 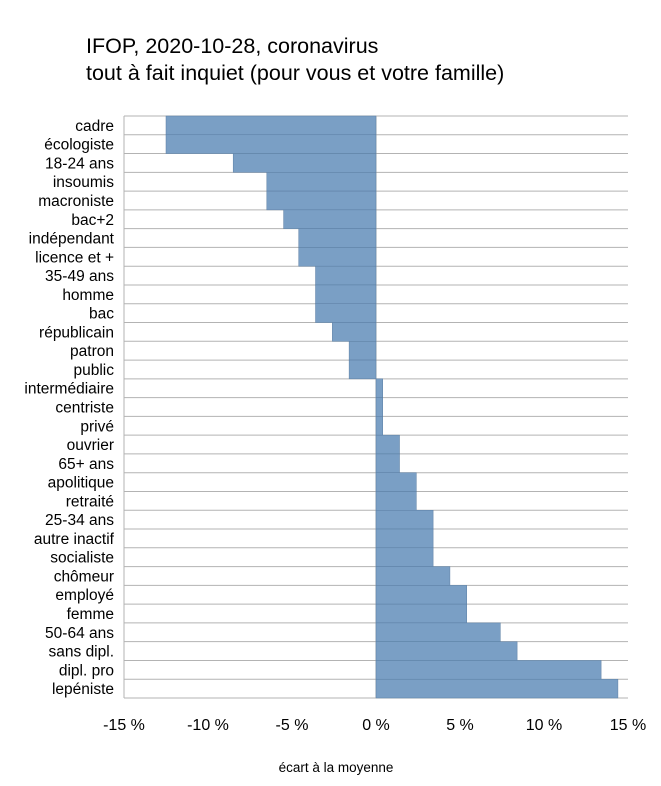 What do you see at coordinates (92, 220) in the screenshot?
I see `category-label: bac+2` at bounding box center [92, 220].